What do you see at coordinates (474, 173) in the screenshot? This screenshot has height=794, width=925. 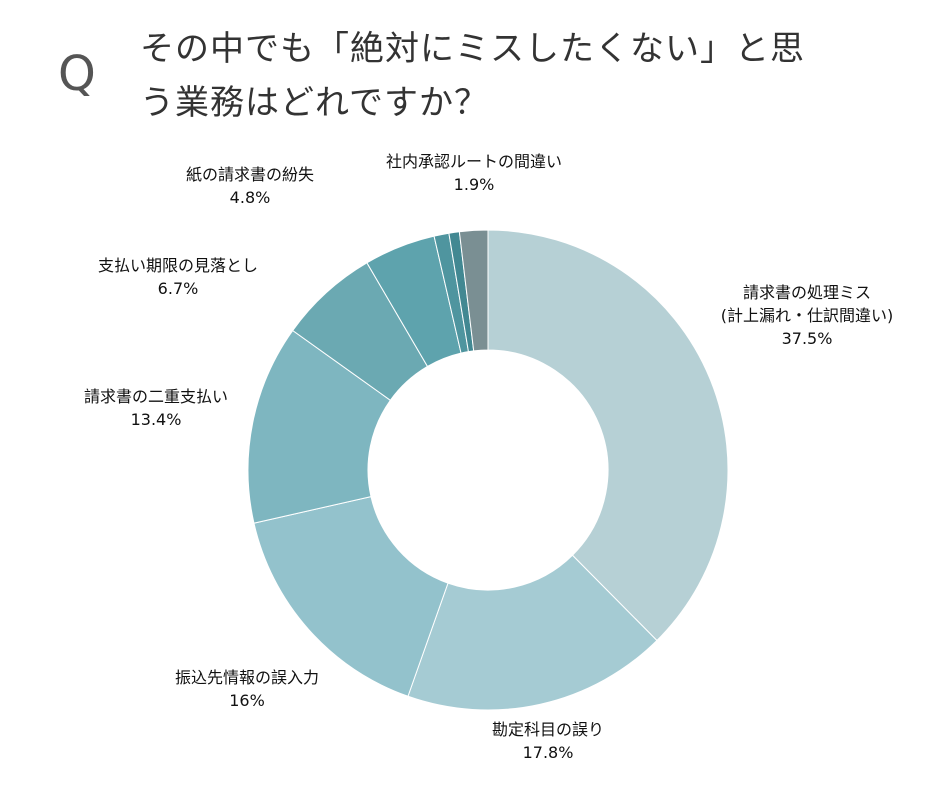 I see `slice-label-8: 社内承認ルートの間違い 1.9%` at bounding box center [474, 173].